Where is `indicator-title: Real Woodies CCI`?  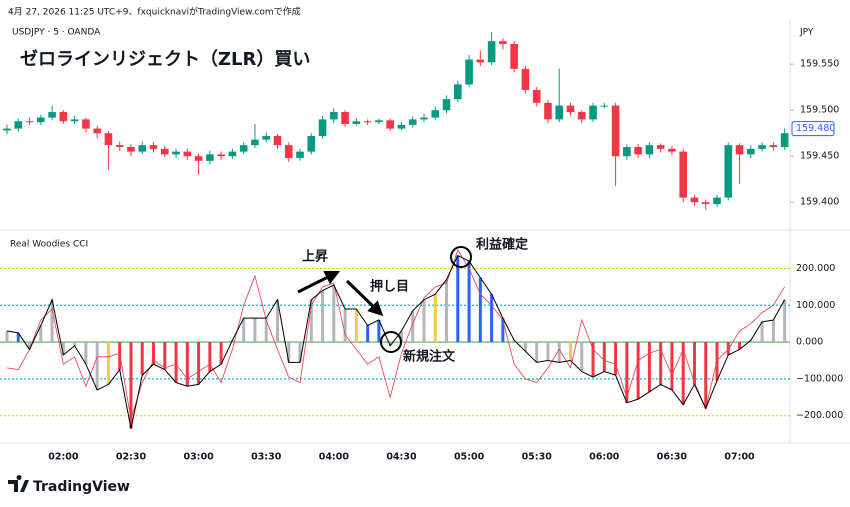
indicator-title: Real Woodies CCI is located at coordinates (49, 245).